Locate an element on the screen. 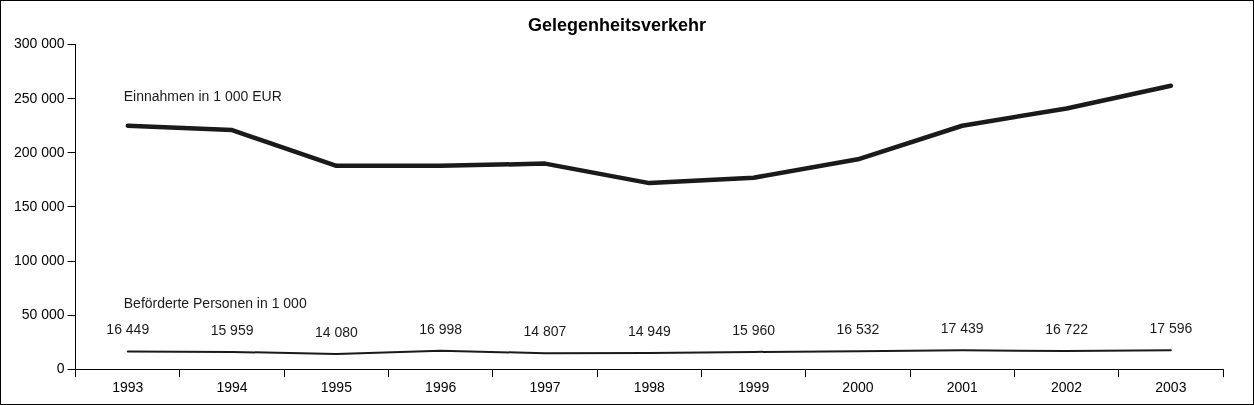 The height and width of the screenshot is (405, 1254). x-tick-label: 2000 is located at coordinates (858, 387).